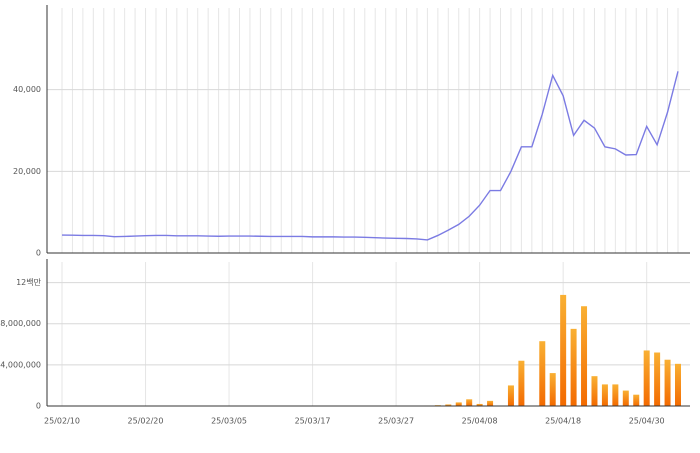 This screenshot has width=700, height=453. I want to click on x-tick-label: 25/04/30, so click(647, 421).